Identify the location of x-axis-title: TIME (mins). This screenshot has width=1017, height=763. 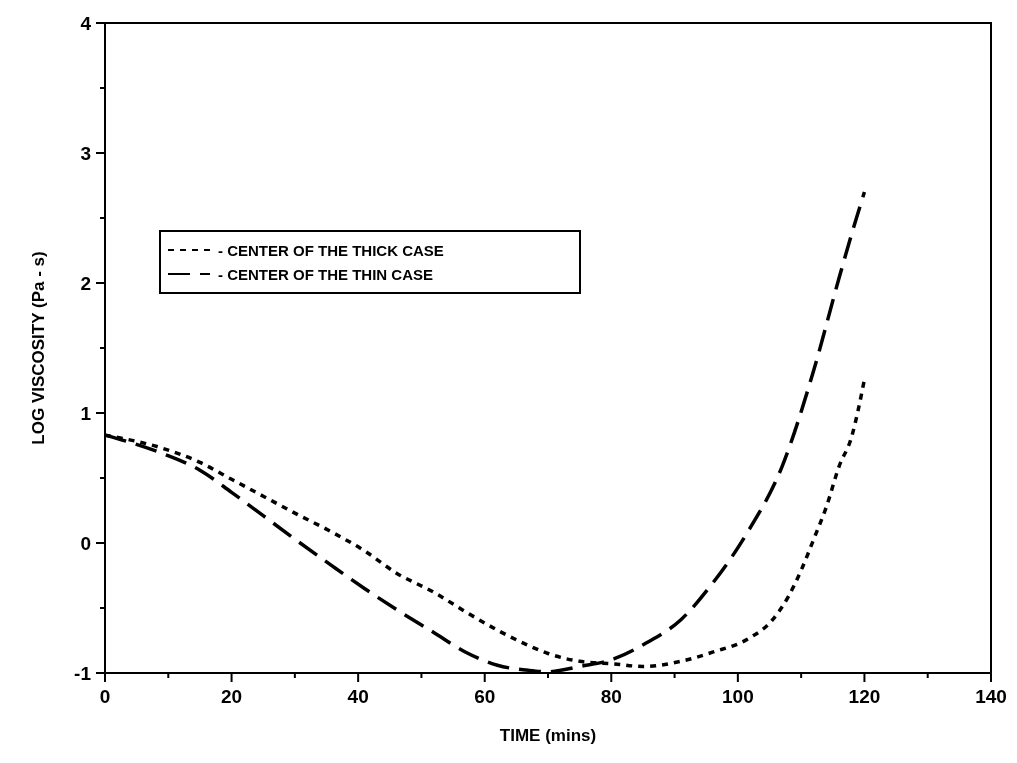
(548, 735).